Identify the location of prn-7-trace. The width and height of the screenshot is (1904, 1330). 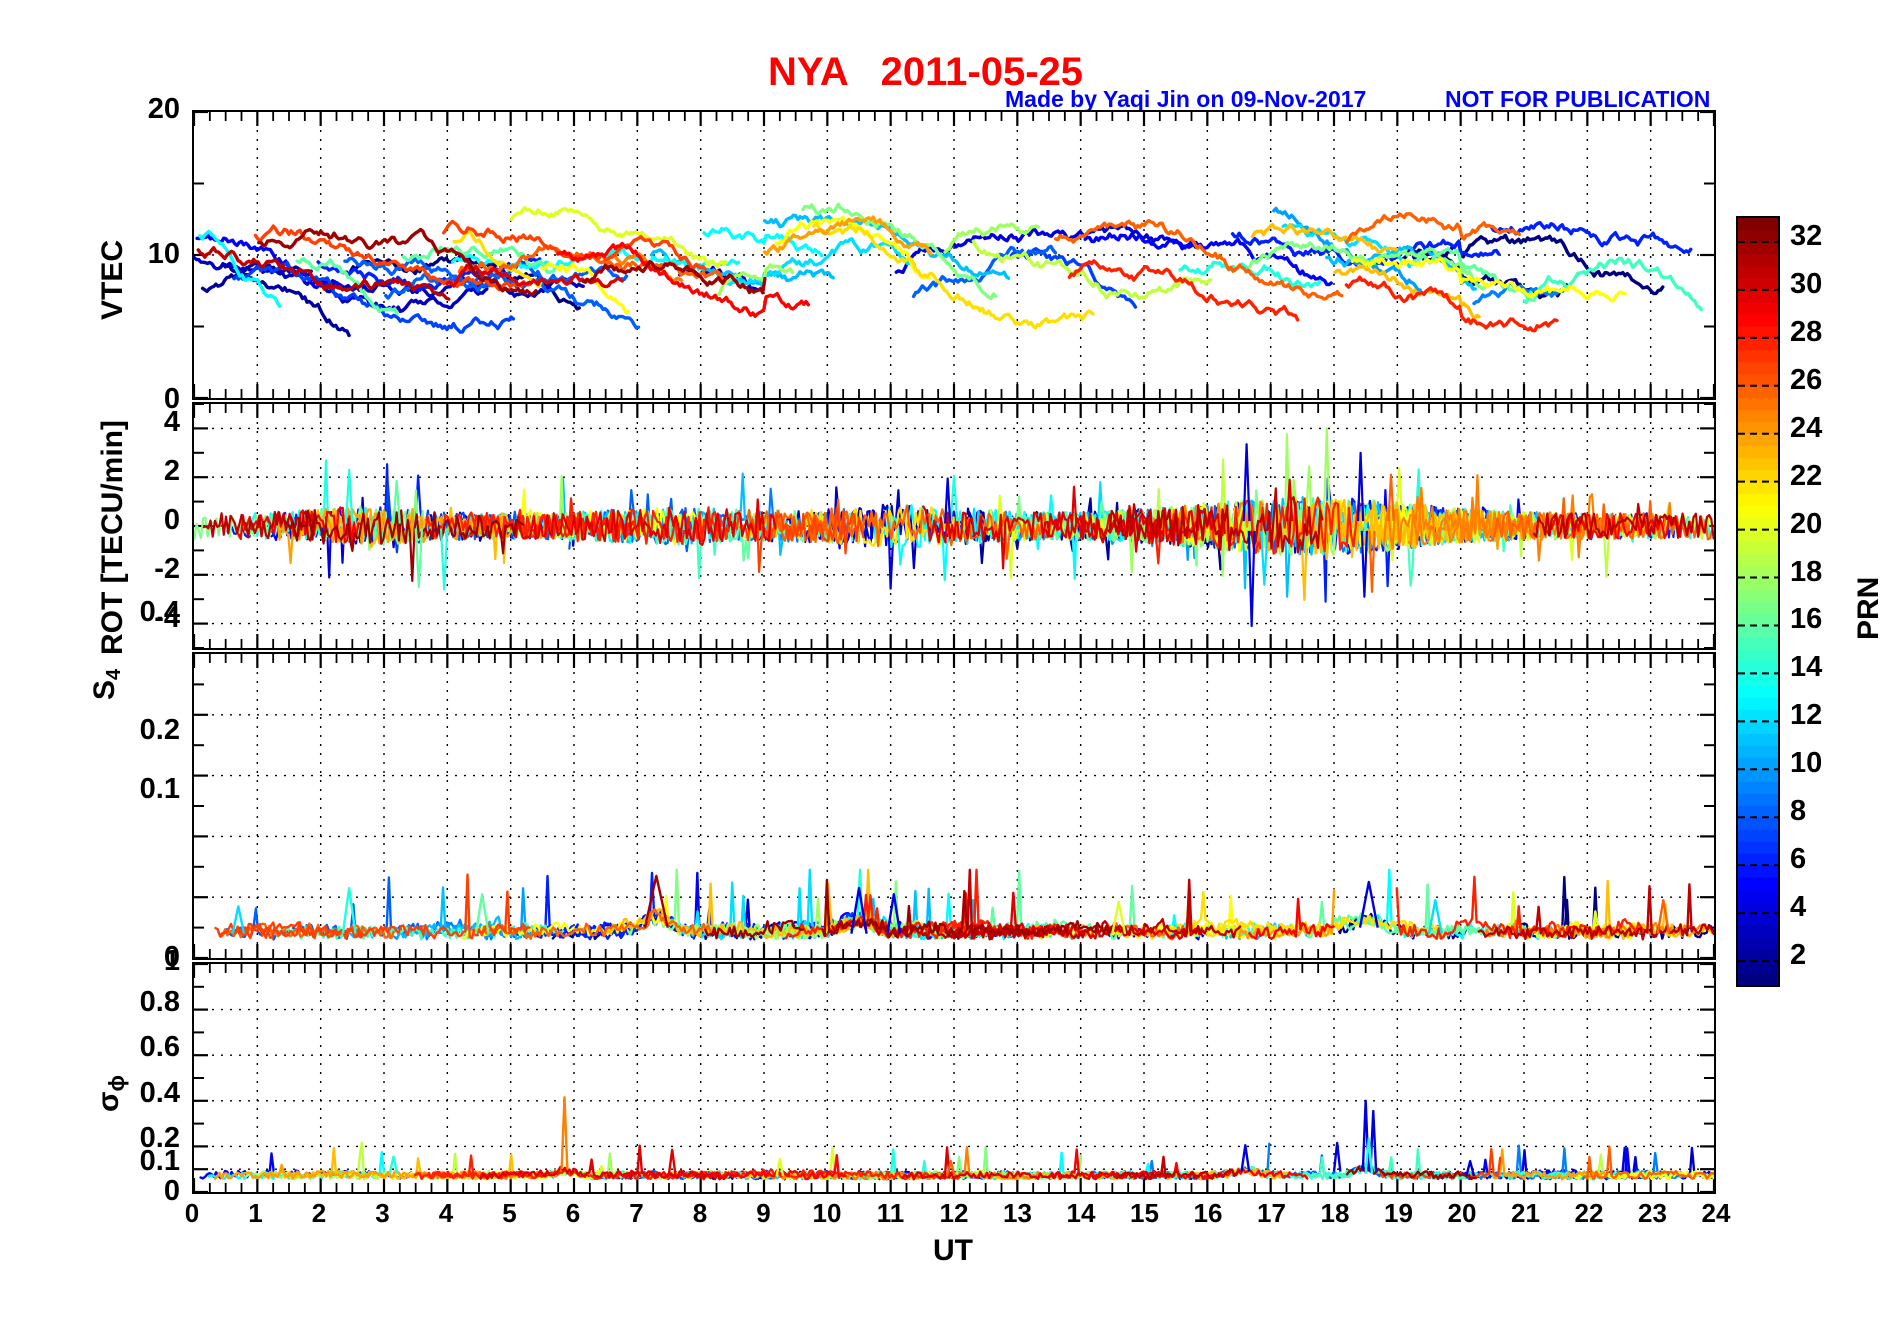
(1073, 277).